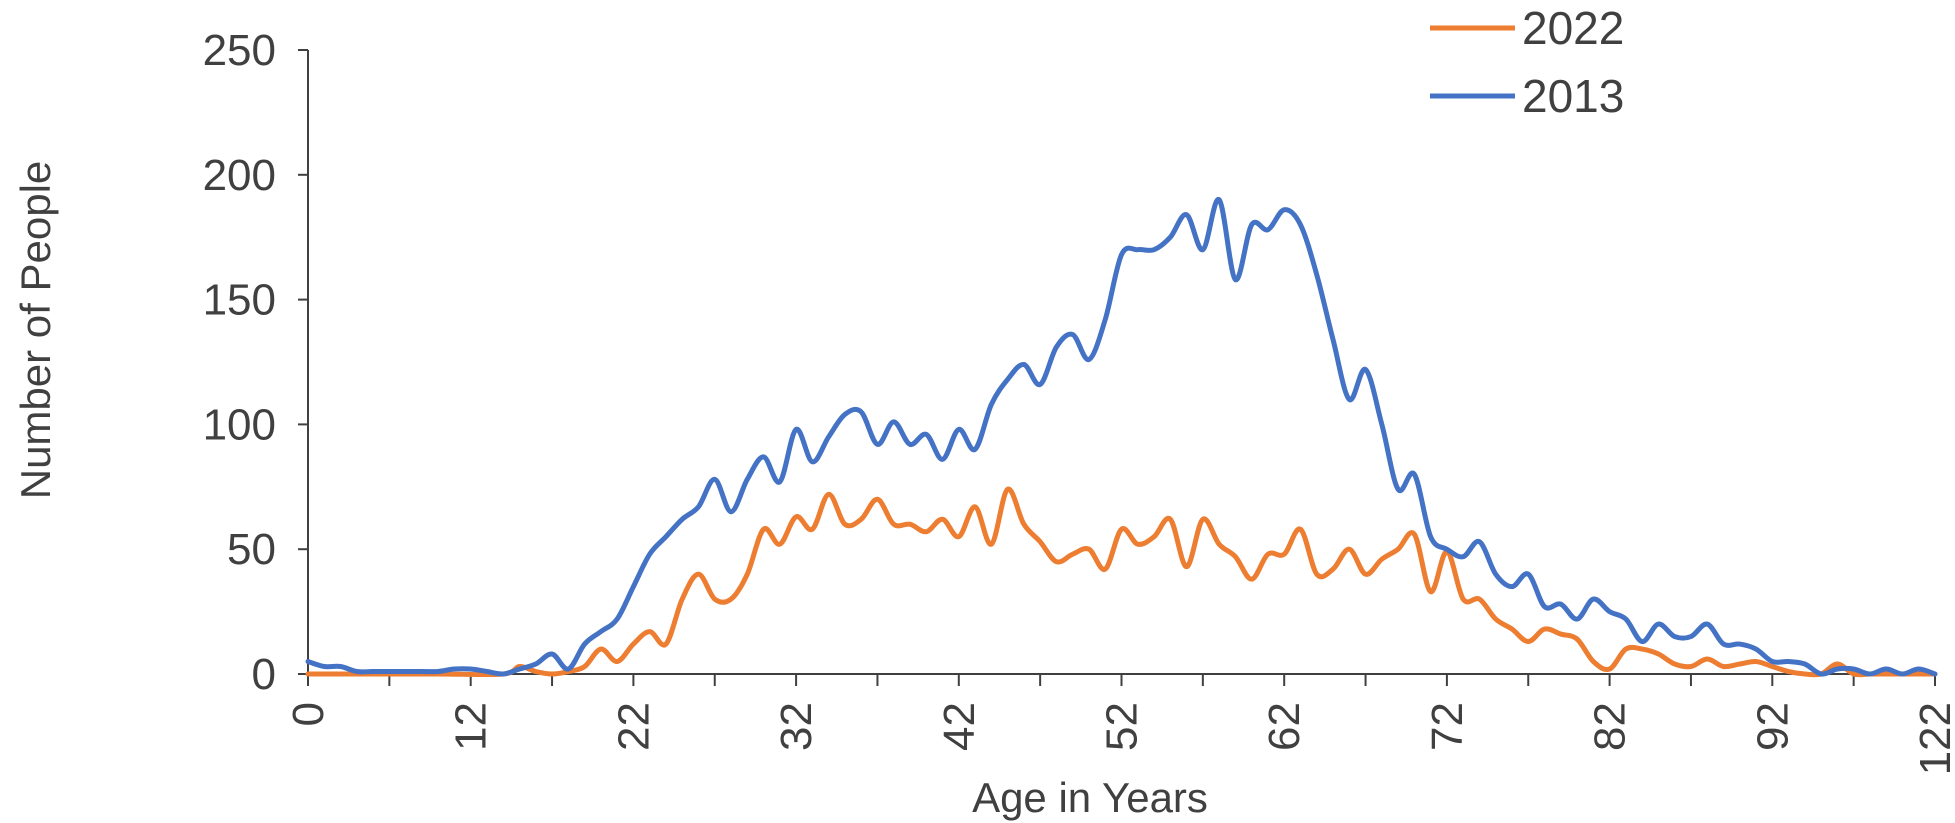  What do you see at coordinates (1573, 96) in the screenshot?
I see `legend-label-2013: 2013` at bounding box center [1573, 96].